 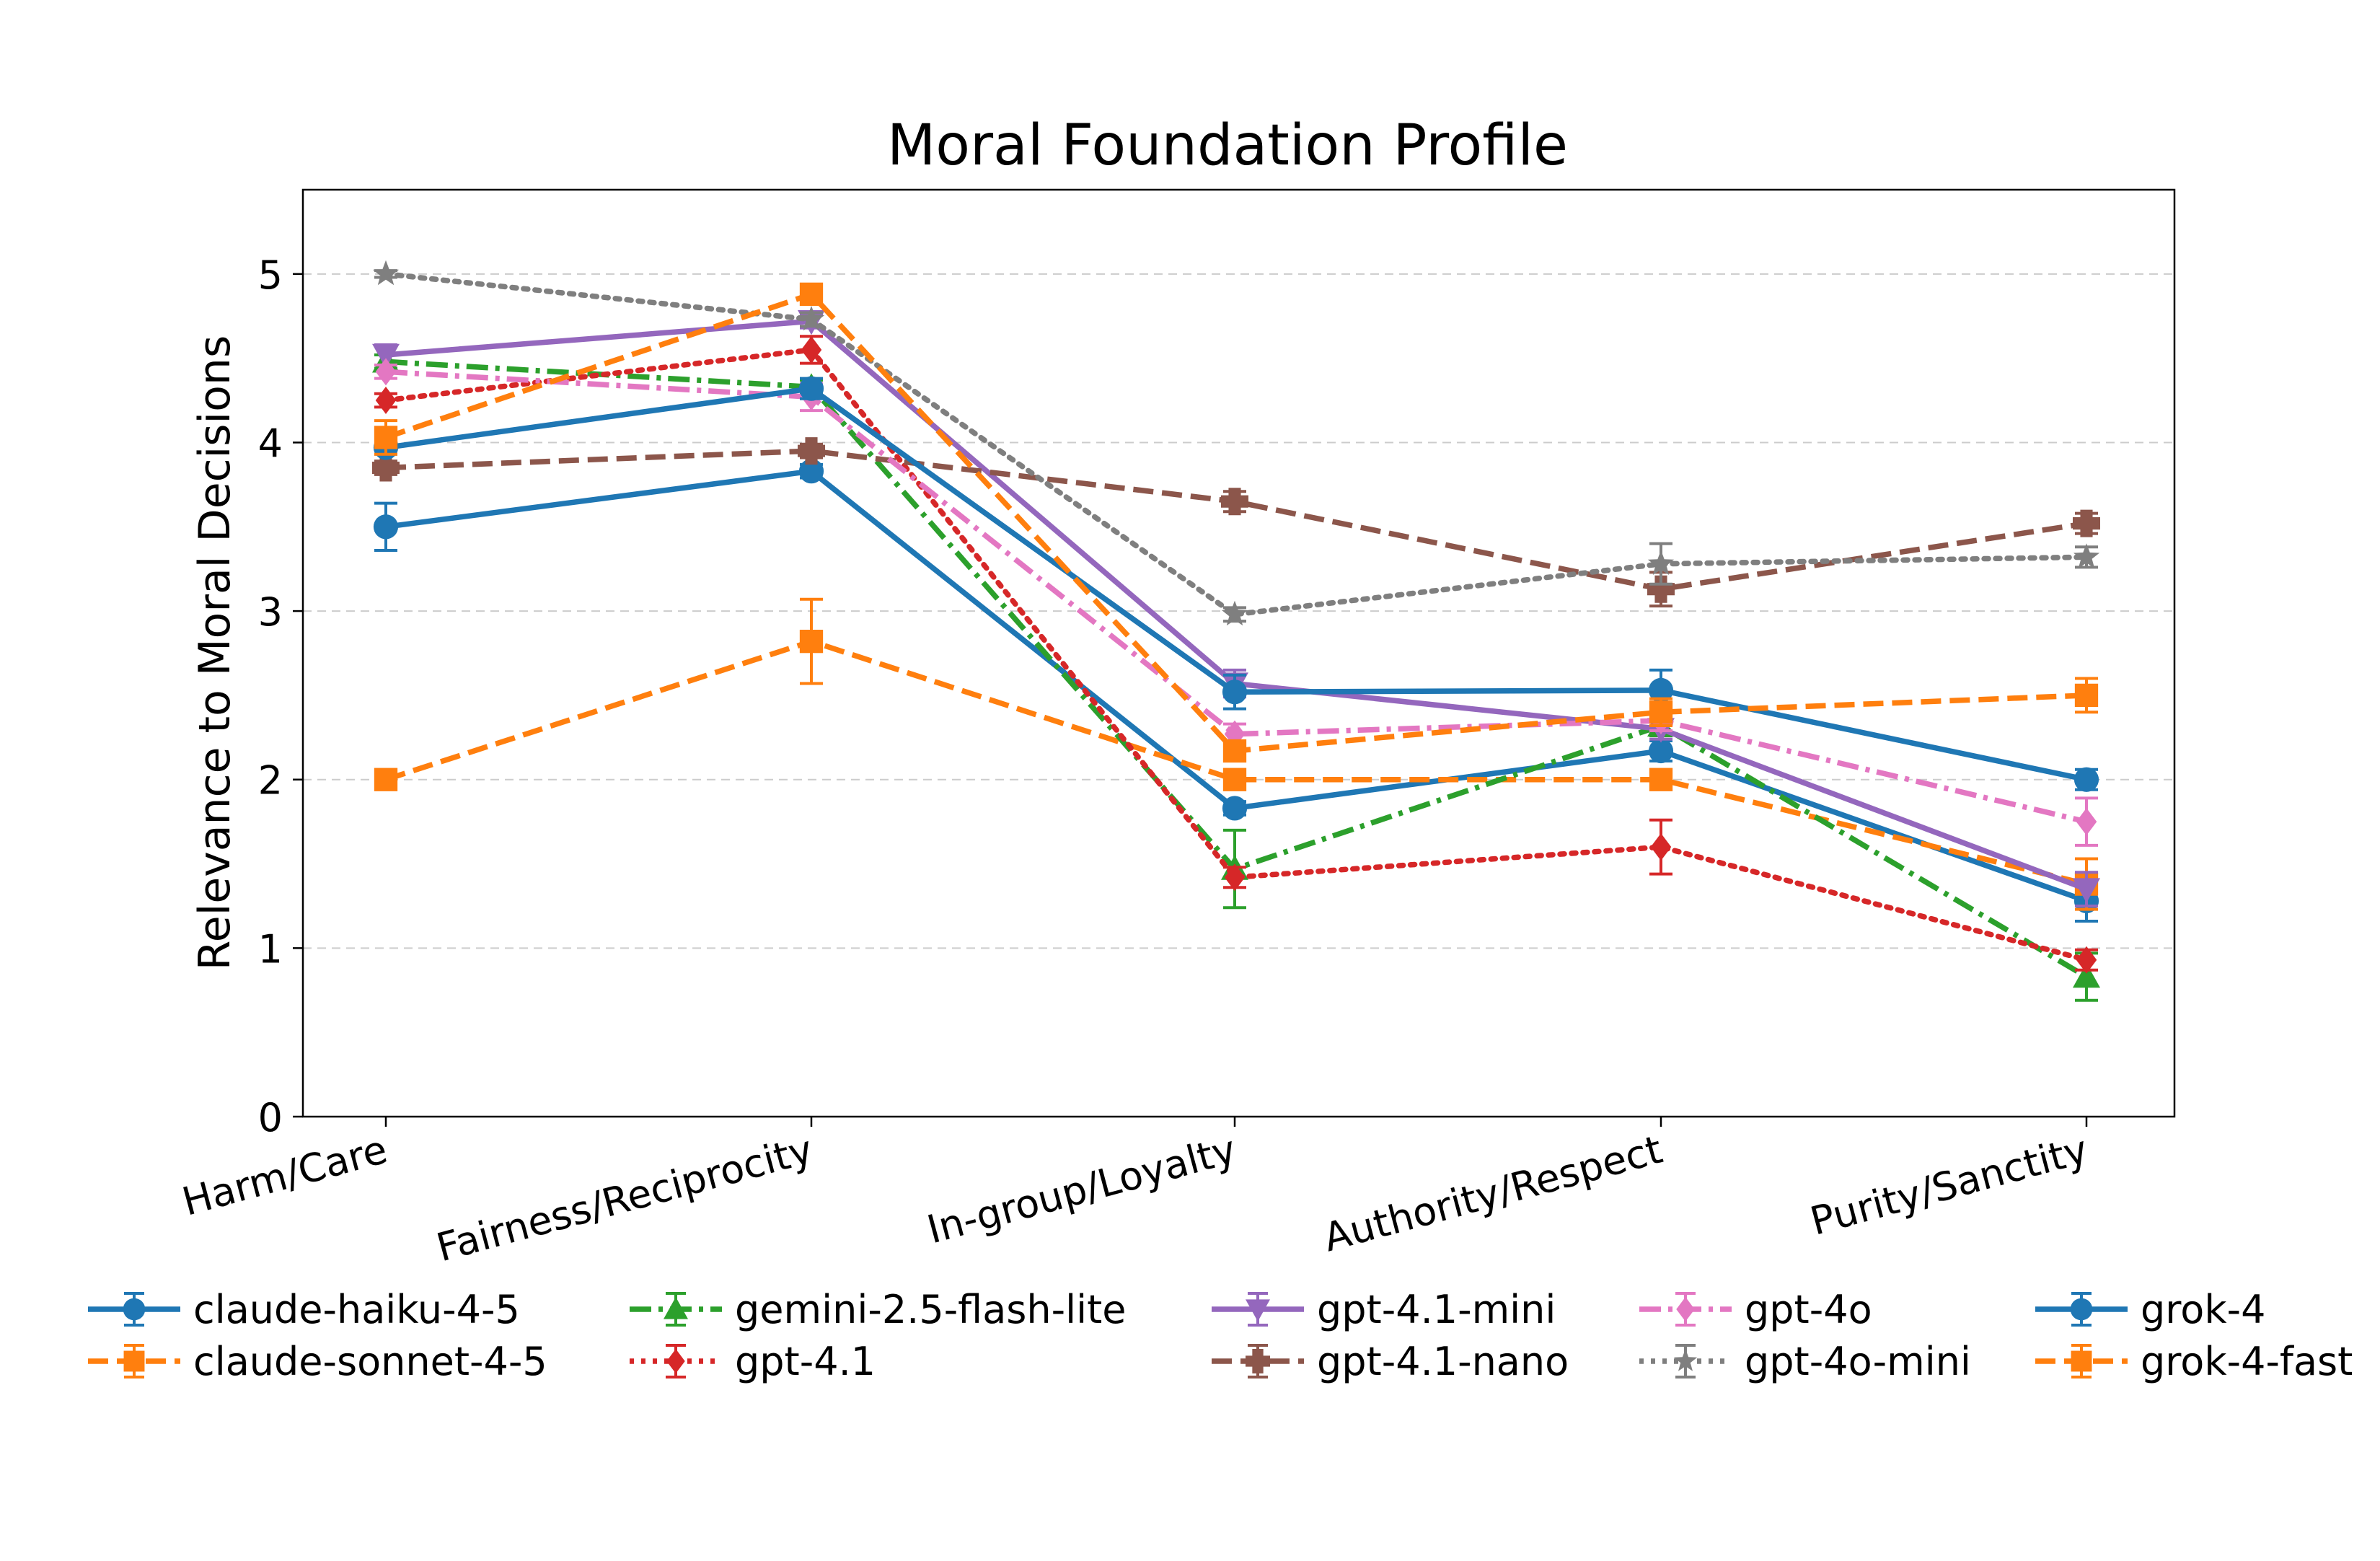 What do you see at coordinates (270, 781) in the screenshot?
I see `y-tick-label: 2` at bounding box center [270, 781].